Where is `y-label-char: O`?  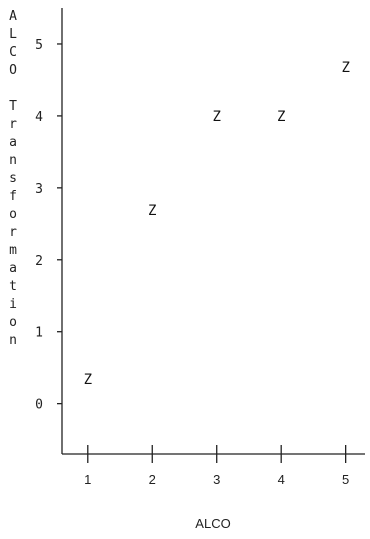 y-label-char: O is located at coordinates (13, 70).